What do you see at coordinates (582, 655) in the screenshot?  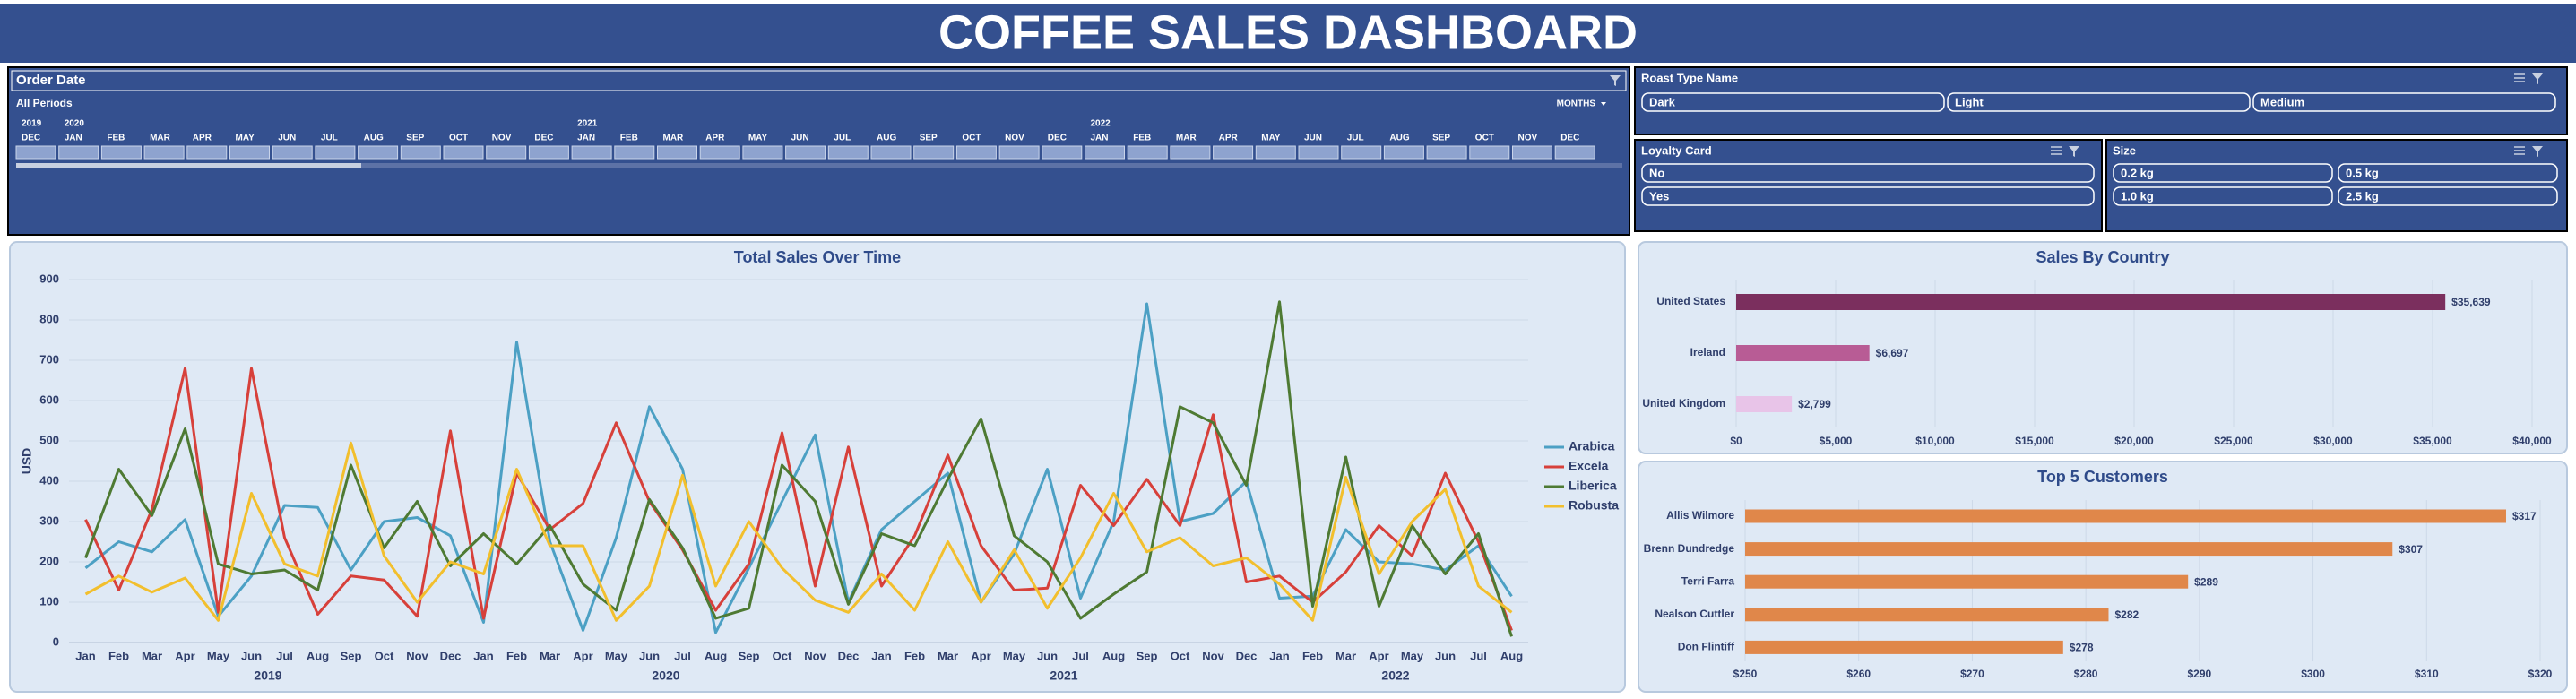 I see `x-tick-label: Apr` at bounding box center [582, 655].